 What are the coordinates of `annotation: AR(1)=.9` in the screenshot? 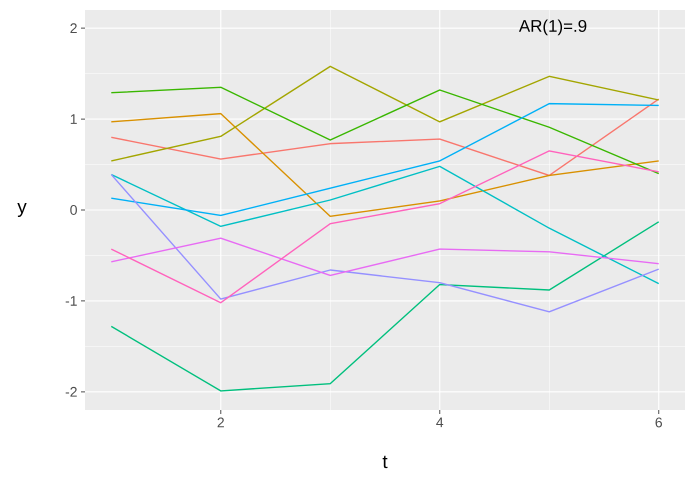 It's located at (552, 28).